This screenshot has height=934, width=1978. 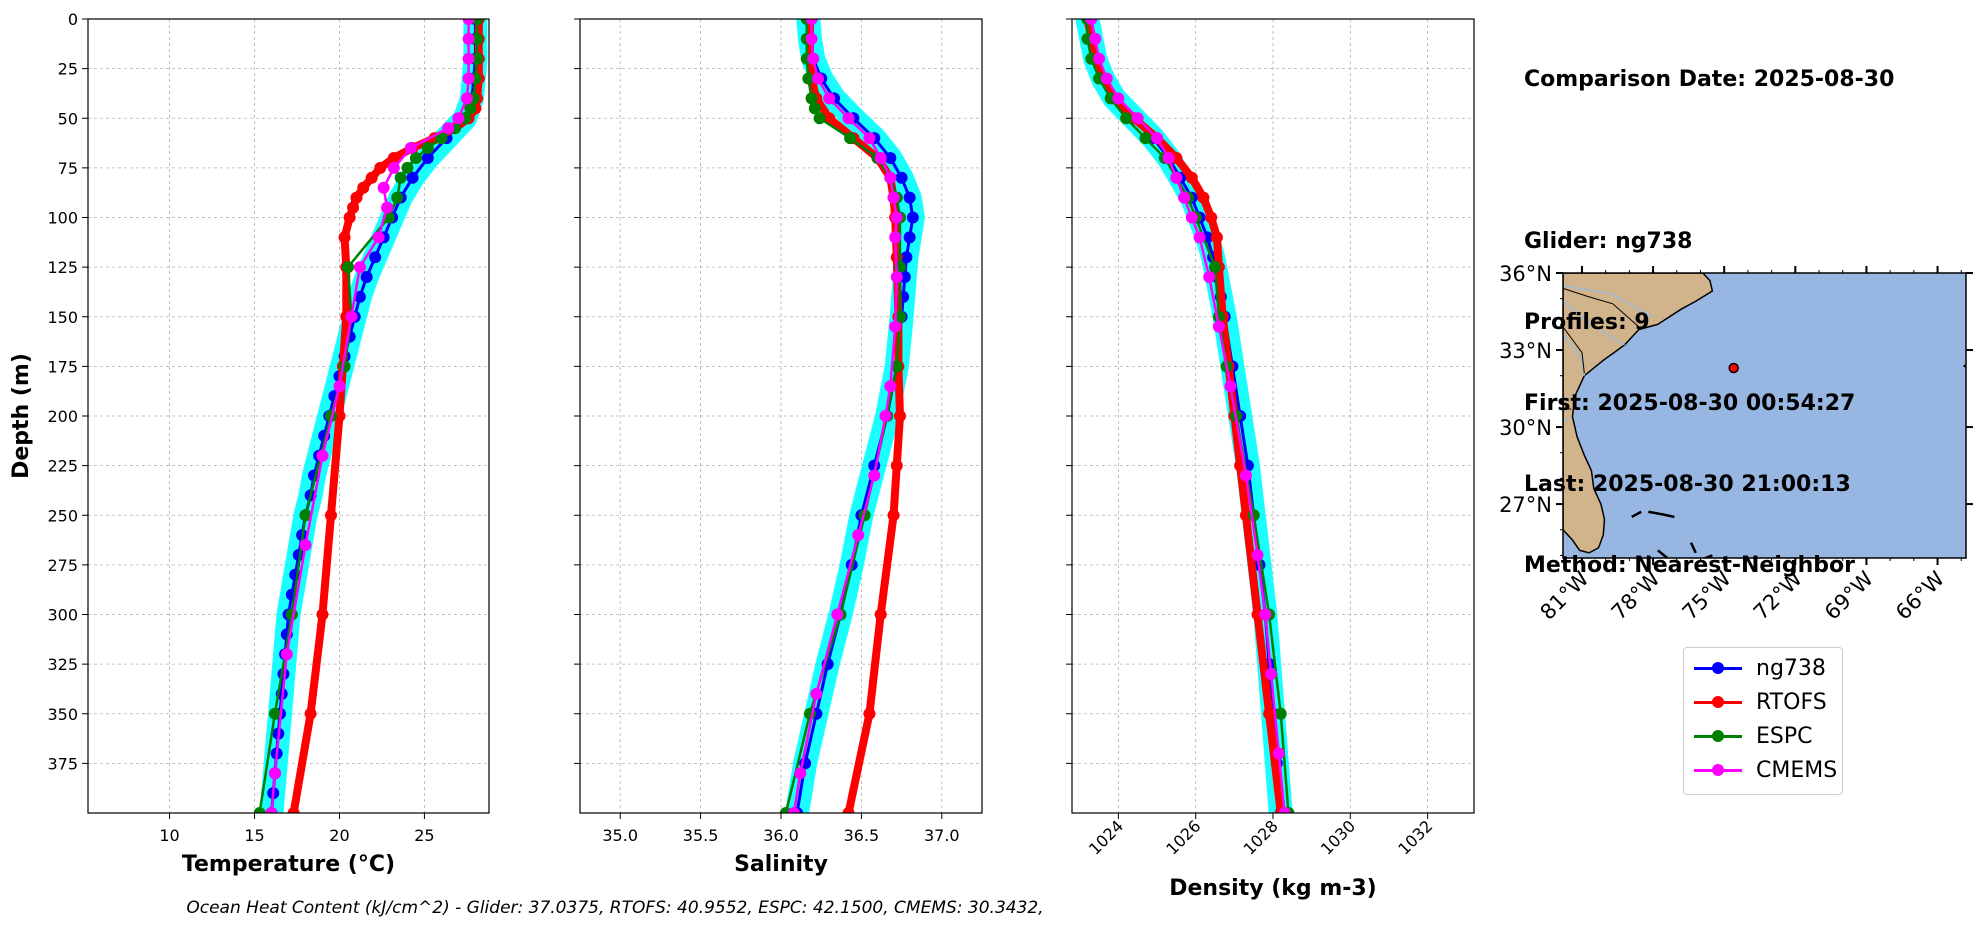 I want to click on legend-label: ng738, so click(x=1791, y=668).